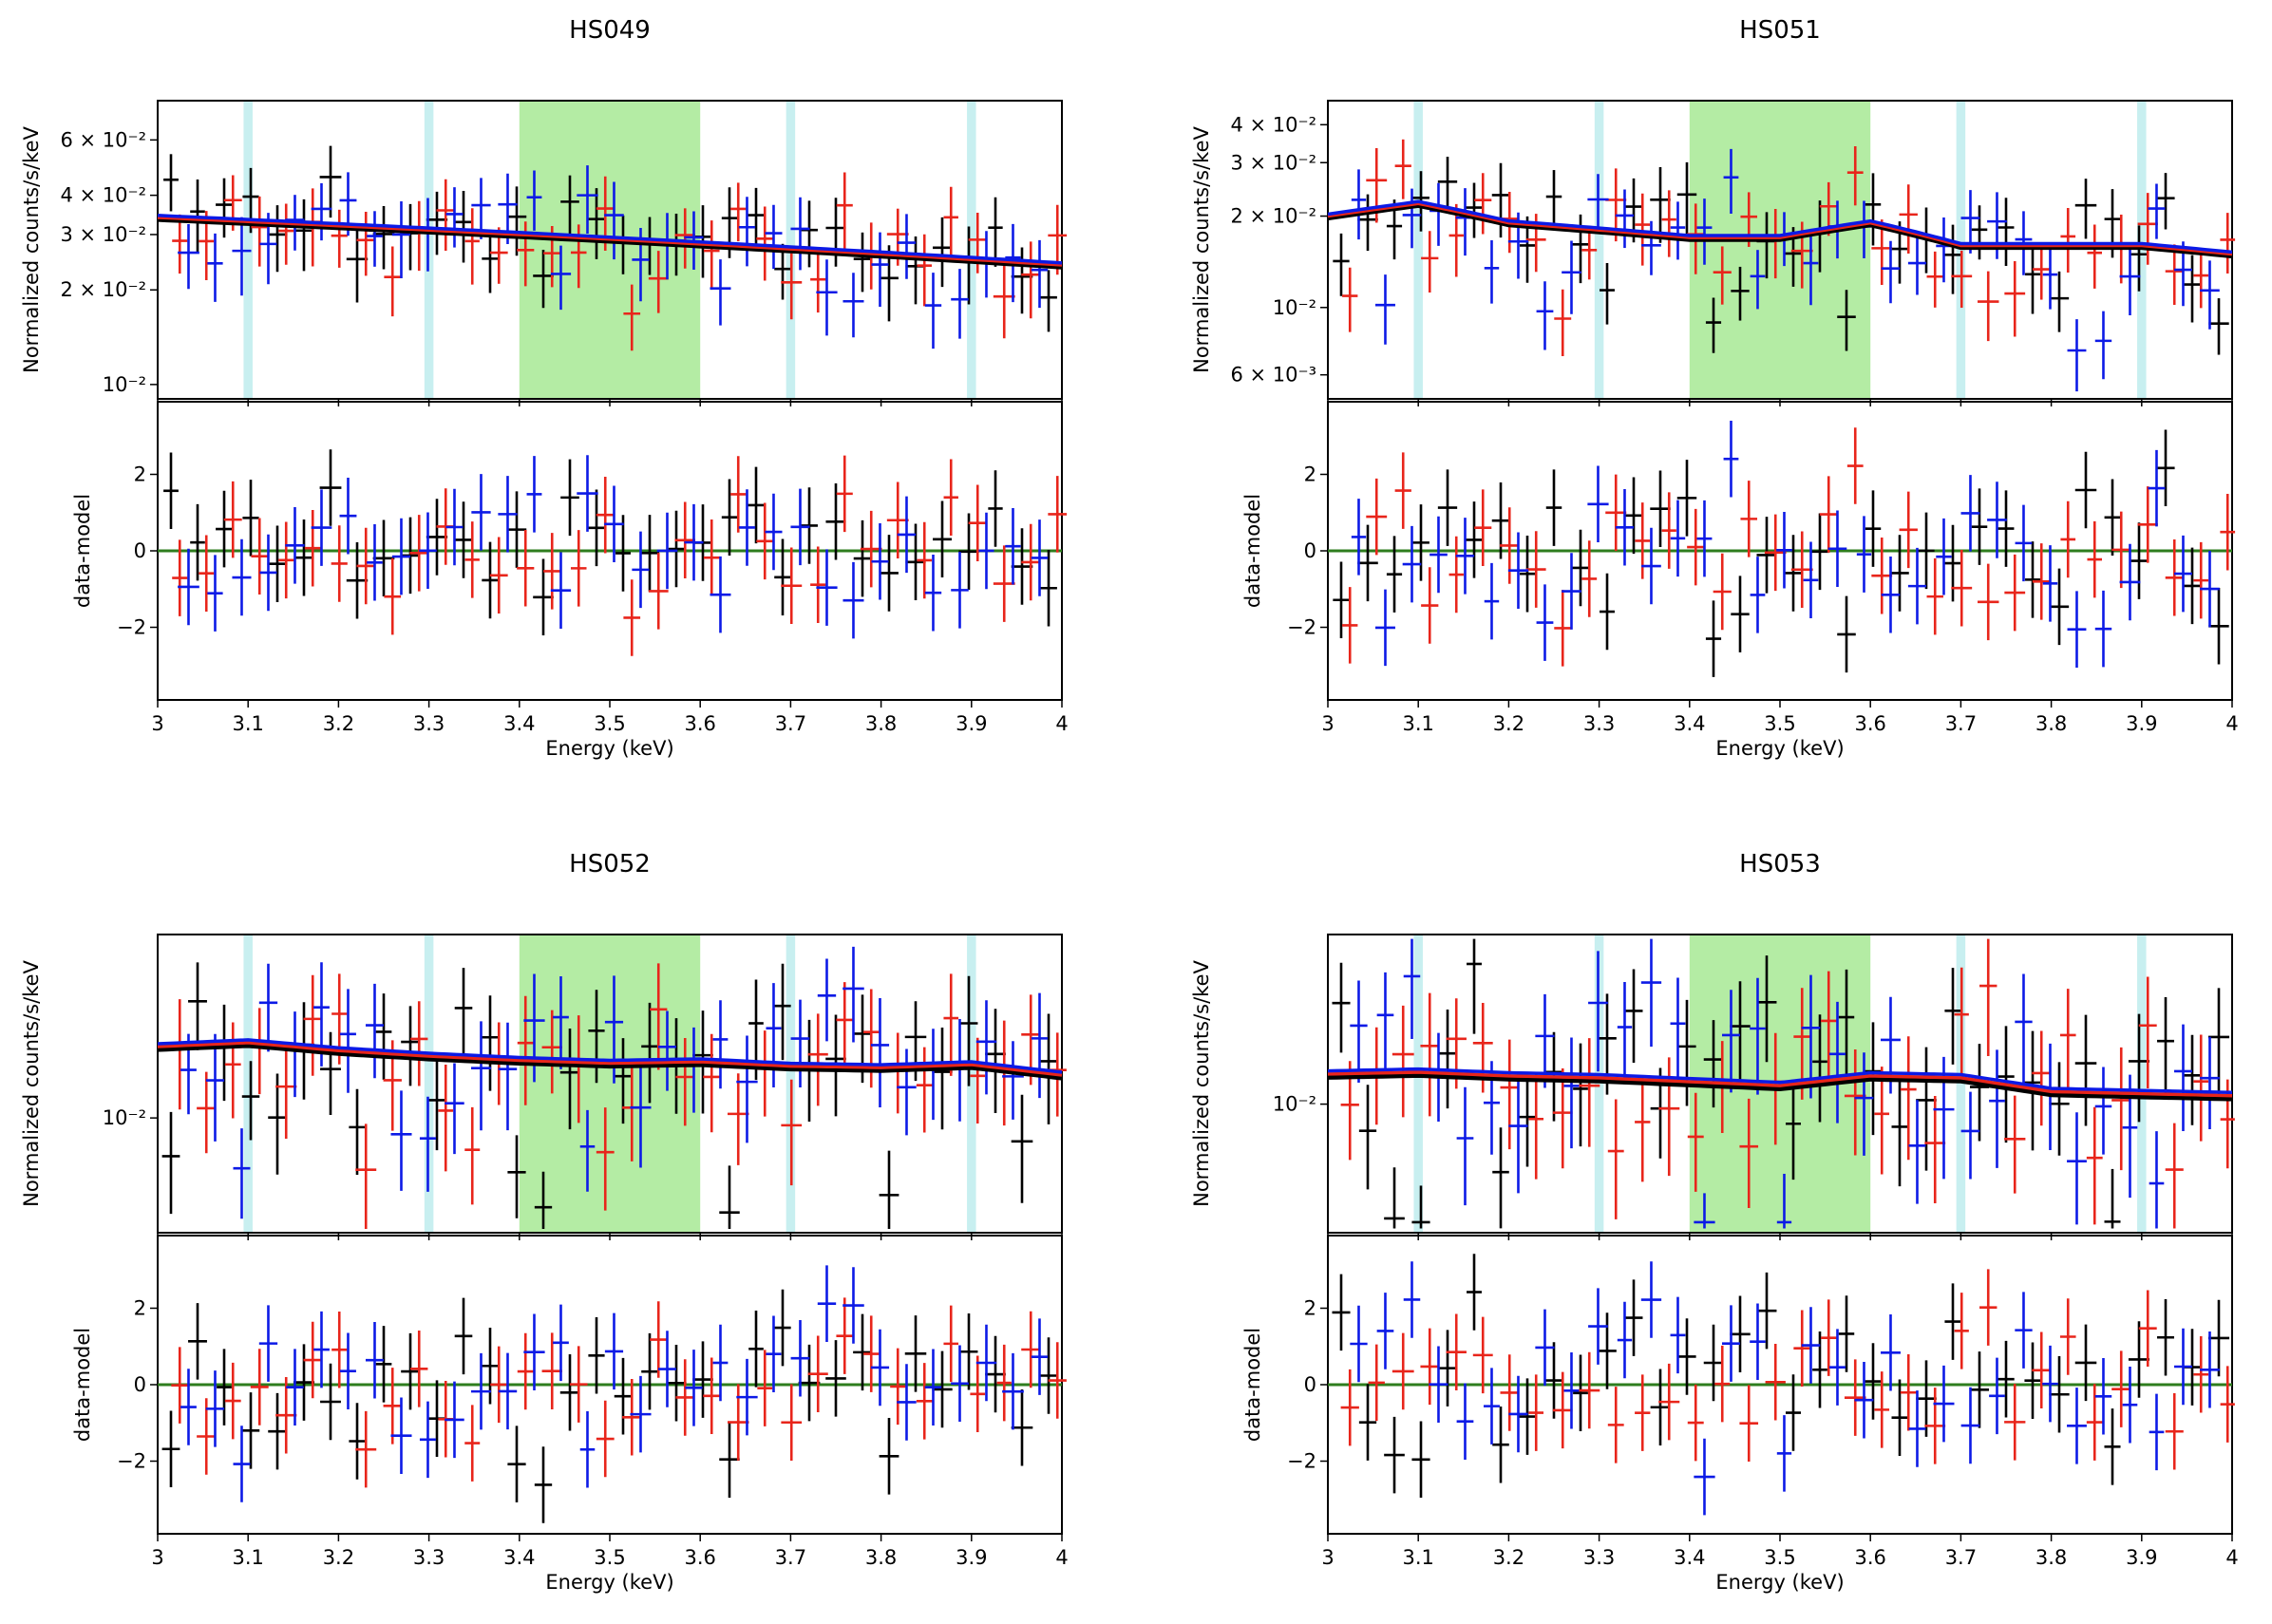 This screenshot has width=2272, height=1624. What do you see at coordinates (1273, 375) in the screenshot?
I see `y-tick-label: 6 × 10⁻³` at bounding box center [1273, 375].